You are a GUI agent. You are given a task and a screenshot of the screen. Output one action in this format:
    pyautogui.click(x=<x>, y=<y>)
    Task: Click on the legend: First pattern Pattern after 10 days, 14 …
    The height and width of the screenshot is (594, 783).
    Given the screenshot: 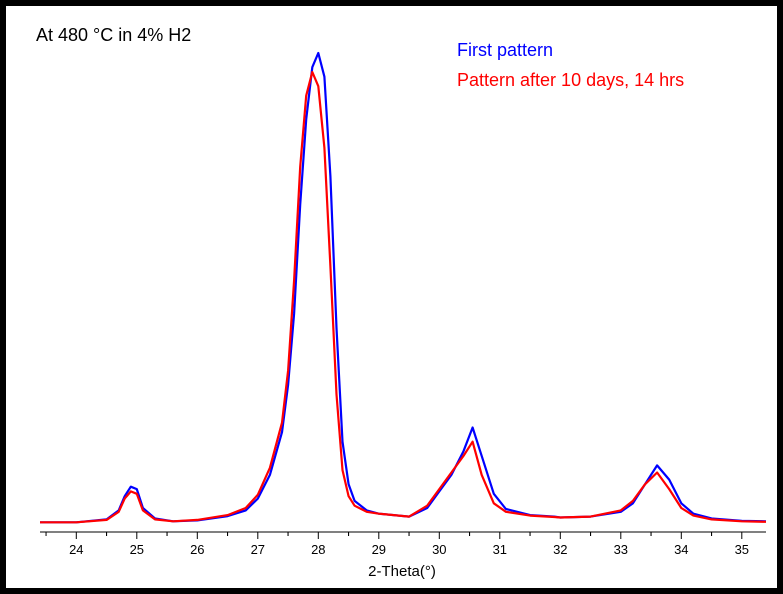 What is the action you would take?
    pyautogui.click(x=570, y=65)
    